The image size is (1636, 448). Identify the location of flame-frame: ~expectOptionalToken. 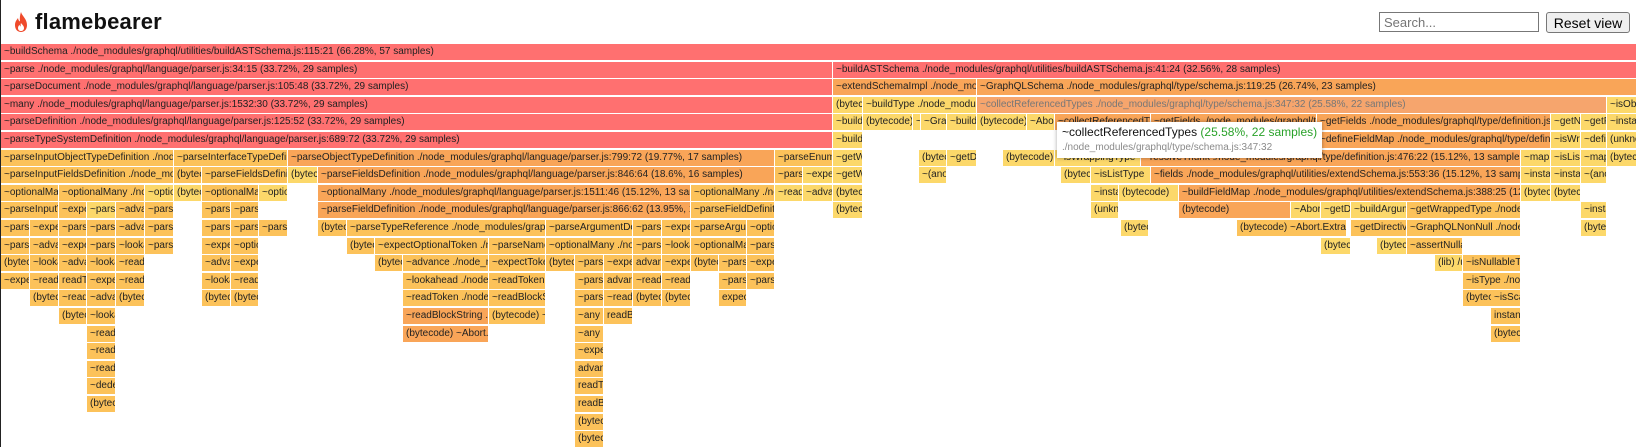
(818, 175).